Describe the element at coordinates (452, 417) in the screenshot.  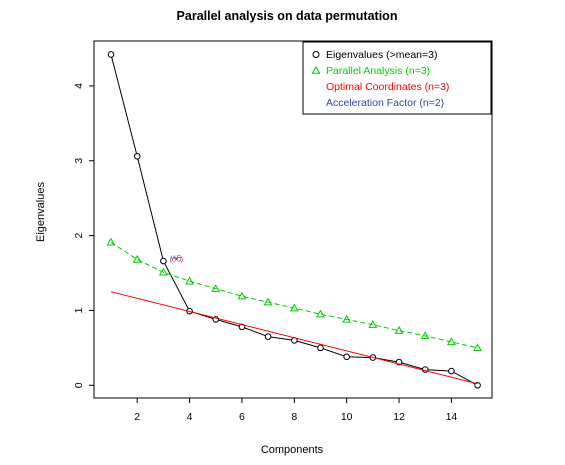
I see `x-tick-label: 14` at that location.